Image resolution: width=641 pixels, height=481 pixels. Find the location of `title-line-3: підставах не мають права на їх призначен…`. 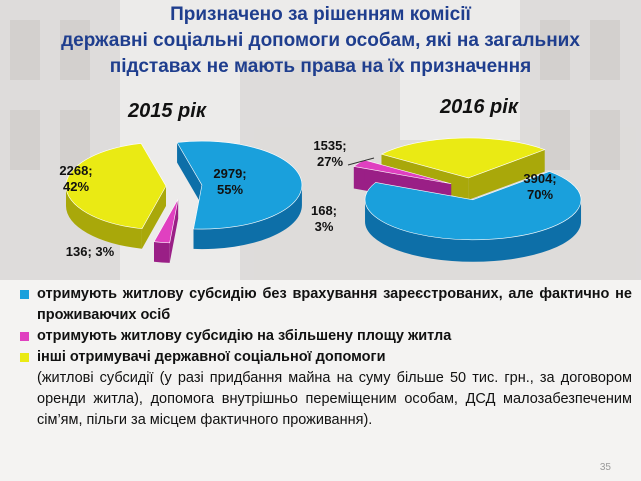

title-line-3: підставах не мають права на їх призначен… is located at coordinates (320, 66).